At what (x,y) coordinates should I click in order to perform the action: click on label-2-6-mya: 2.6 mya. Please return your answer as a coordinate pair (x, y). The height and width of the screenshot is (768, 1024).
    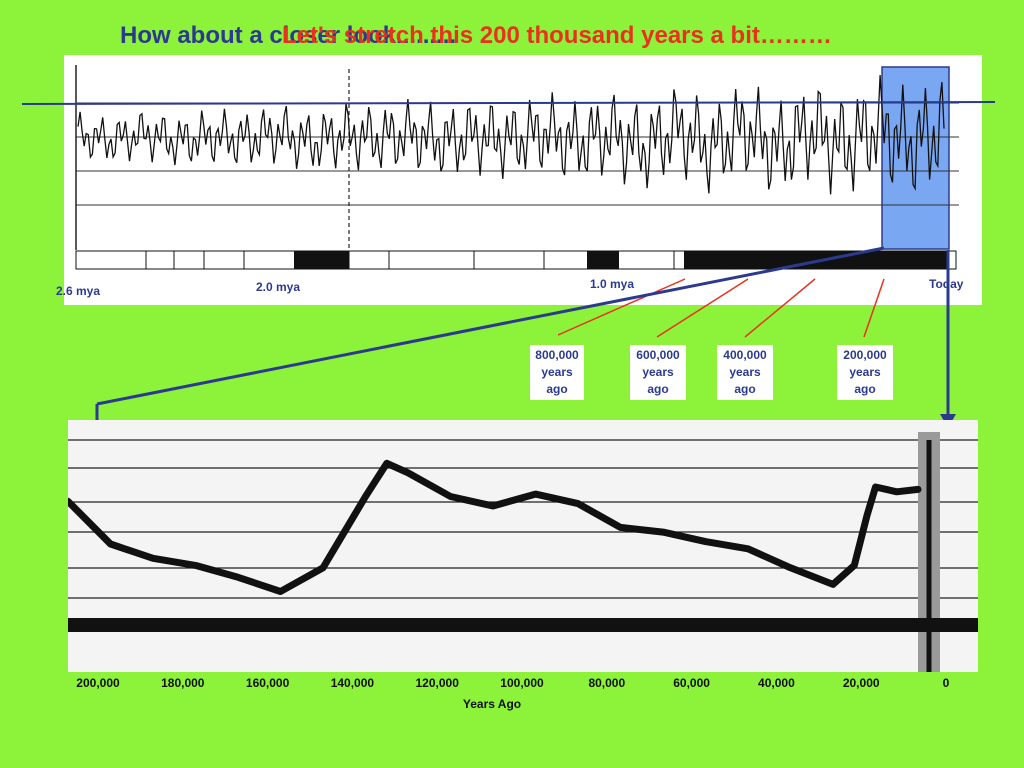
    Looking at the image, I should click on (78, 291).